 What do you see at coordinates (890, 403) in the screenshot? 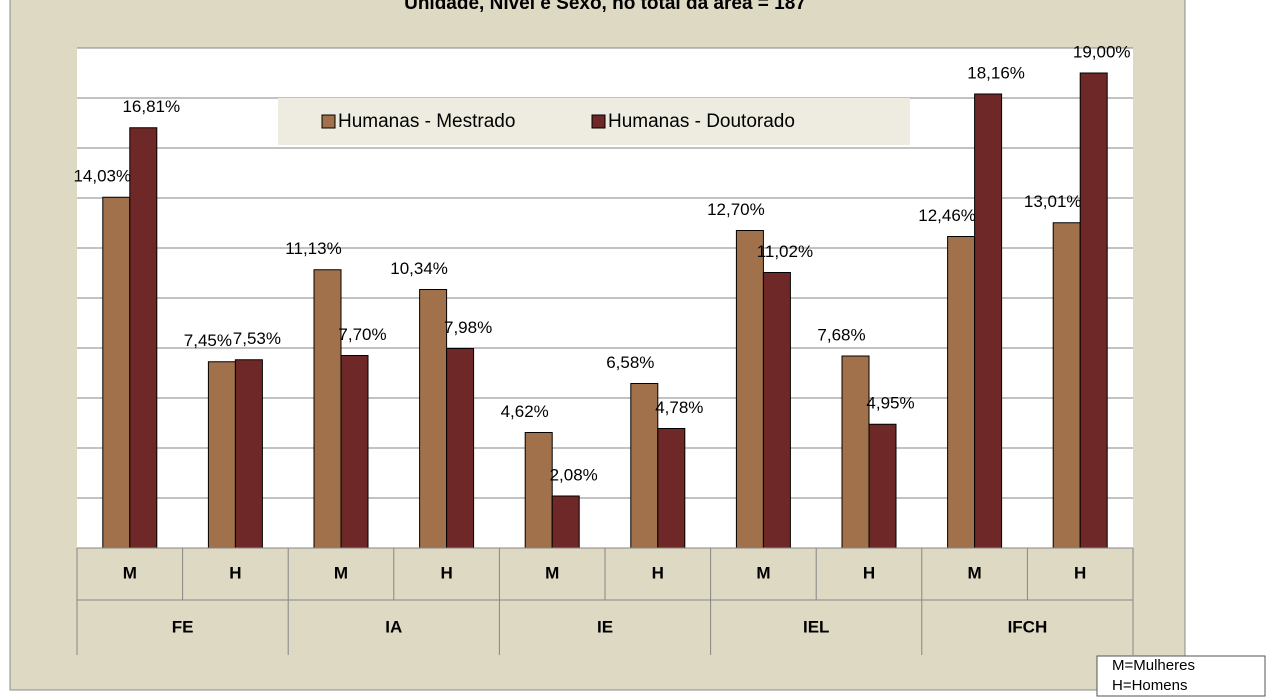
I see `data-label: 4,95%` at bounding box center [890, 403].